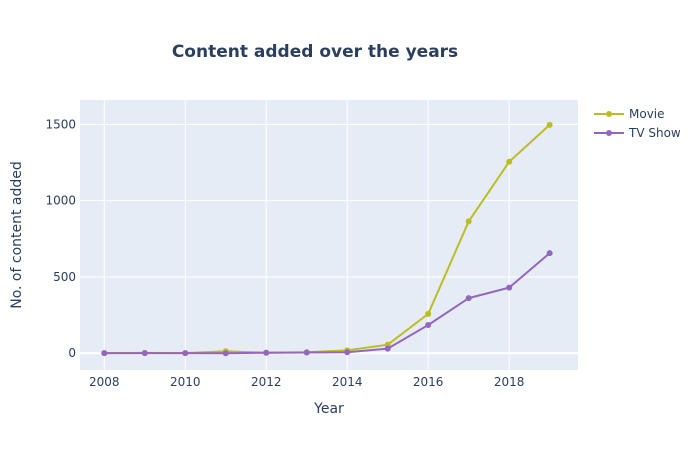 The image size is (700, 454). I want to click on x-axis-label: Year, so click(328, 409).